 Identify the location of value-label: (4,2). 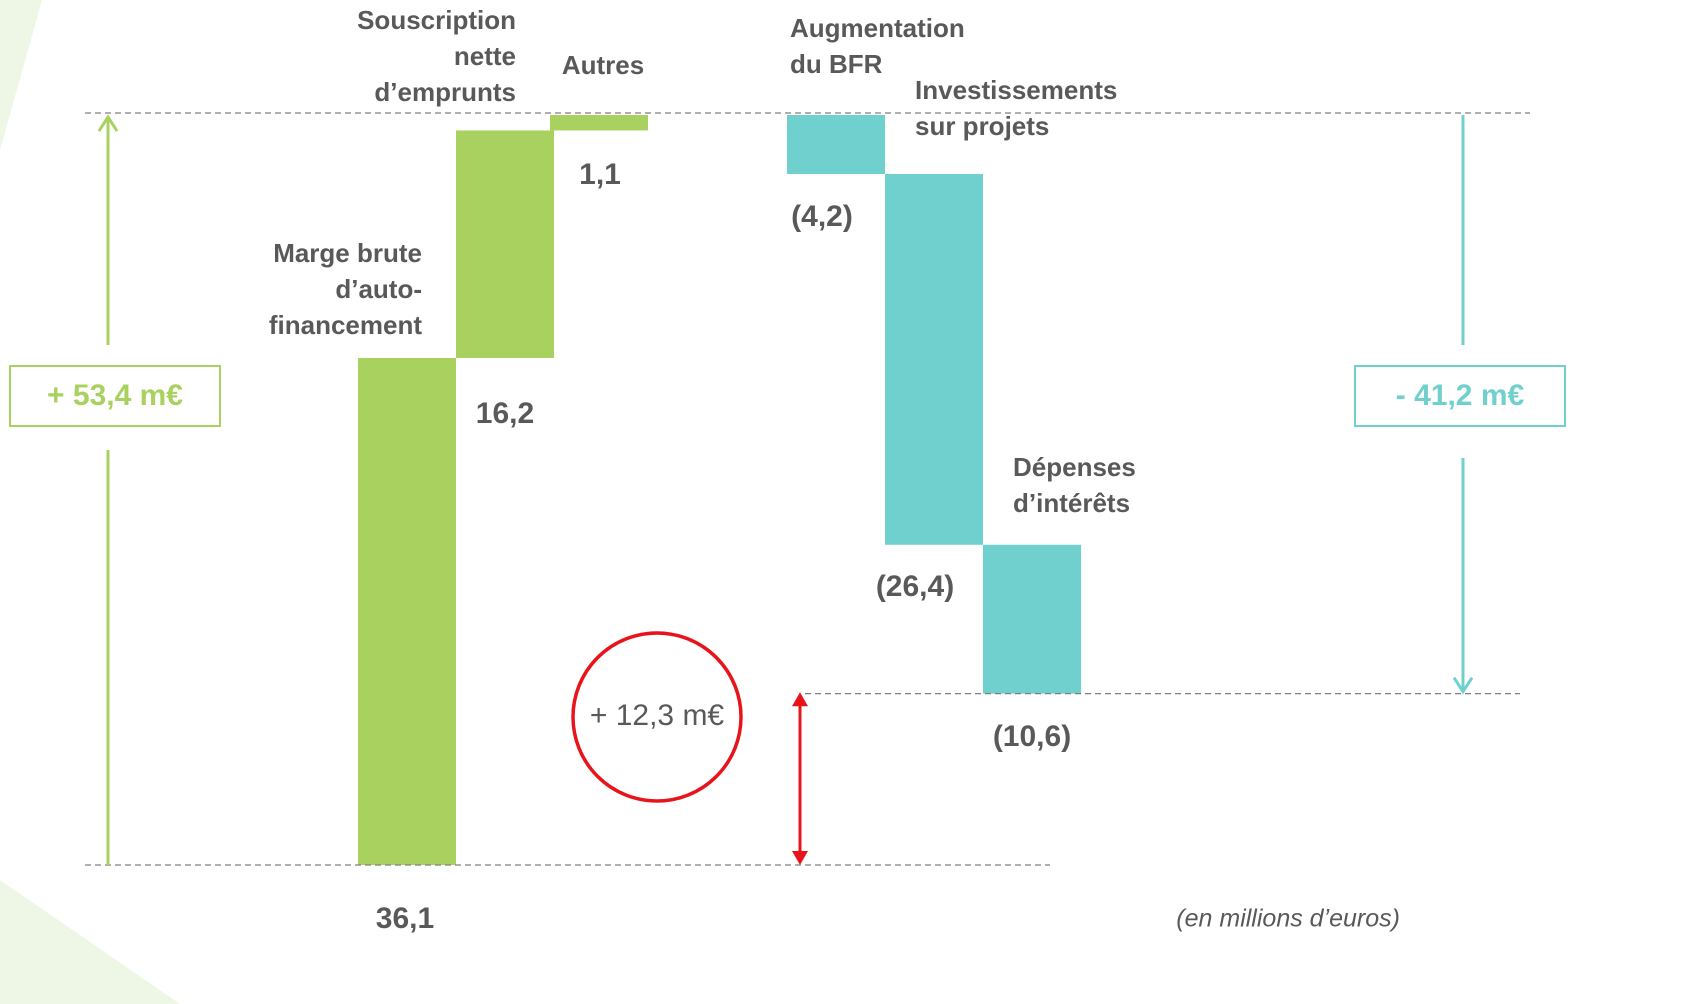
(822, 216).